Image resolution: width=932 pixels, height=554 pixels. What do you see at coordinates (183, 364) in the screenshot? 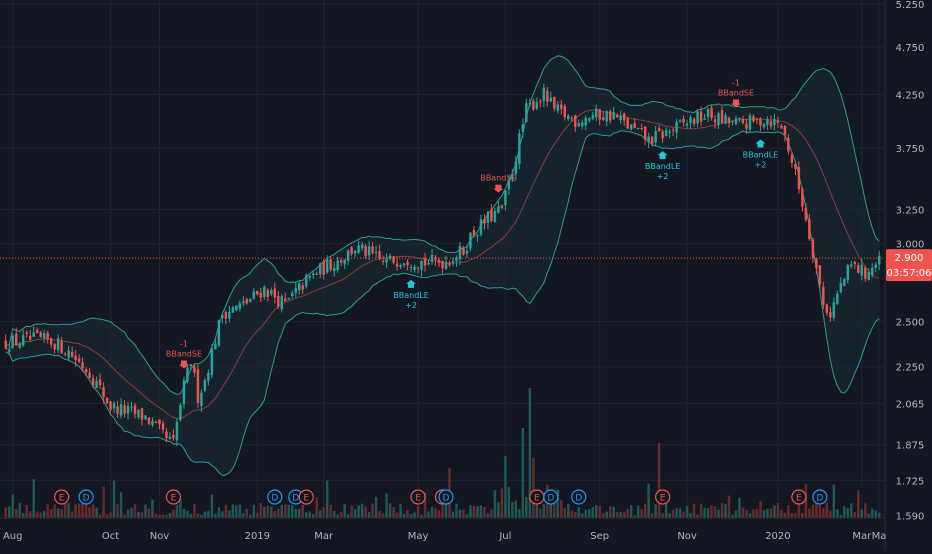
I see `short-signal-arrow` at bounding box center [183, 364].